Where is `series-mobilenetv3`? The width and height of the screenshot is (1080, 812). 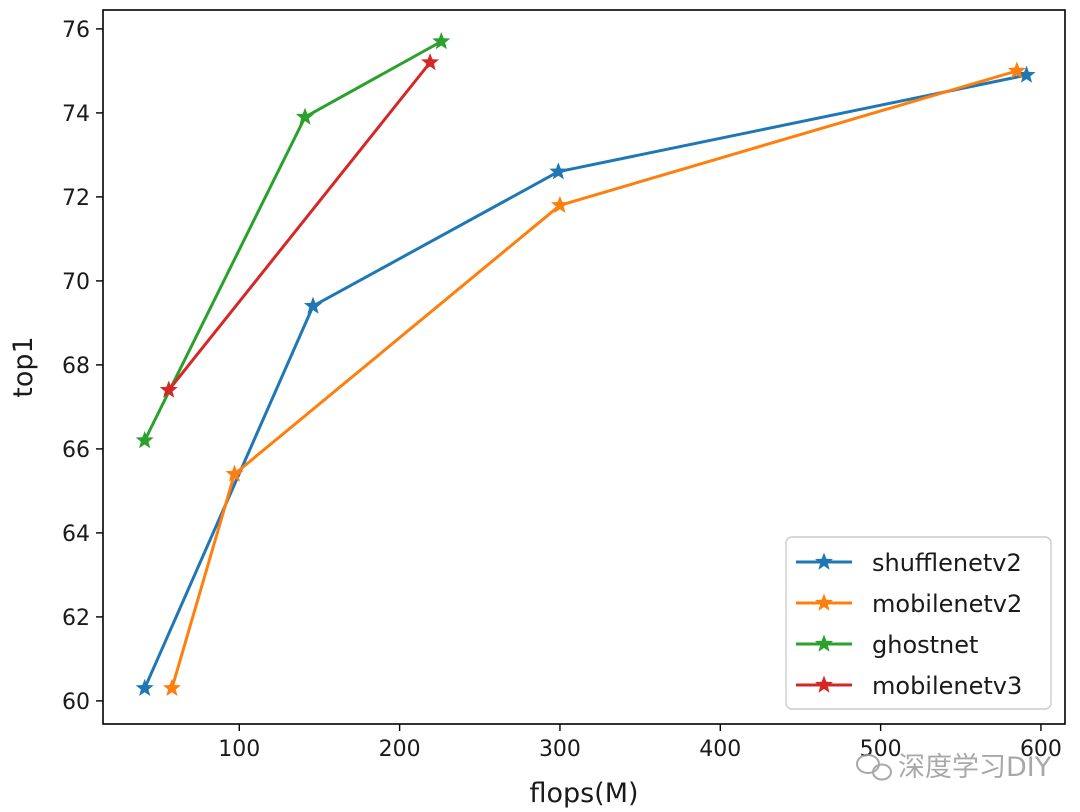
series-mobilenetv3 is located at coordinates (299, 225).